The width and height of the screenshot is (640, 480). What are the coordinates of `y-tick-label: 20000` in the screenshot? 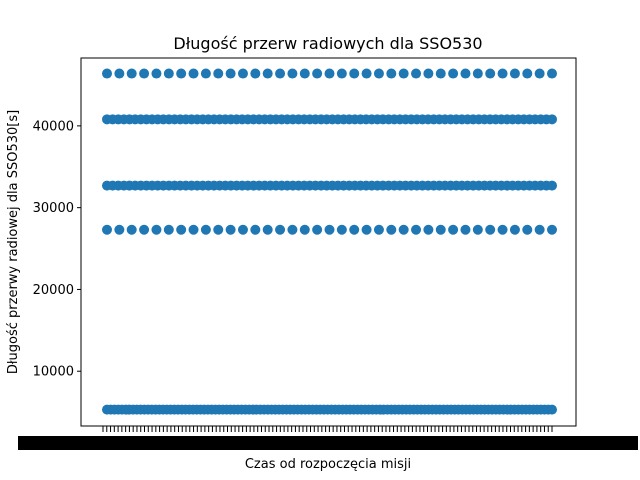 It's located at (53, 290).